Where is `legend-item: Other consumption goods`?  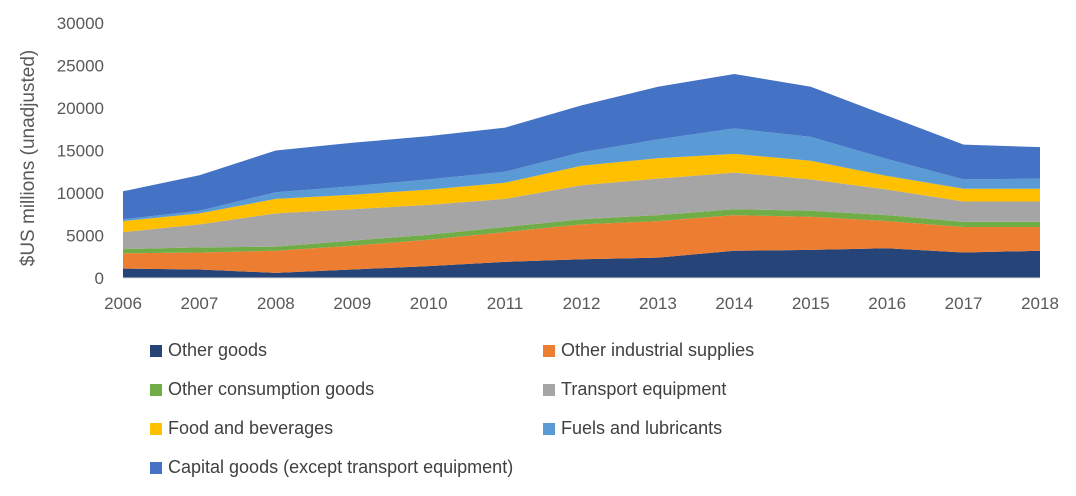 legend-item: Other consumption goods is located at coordinates (262, 389).